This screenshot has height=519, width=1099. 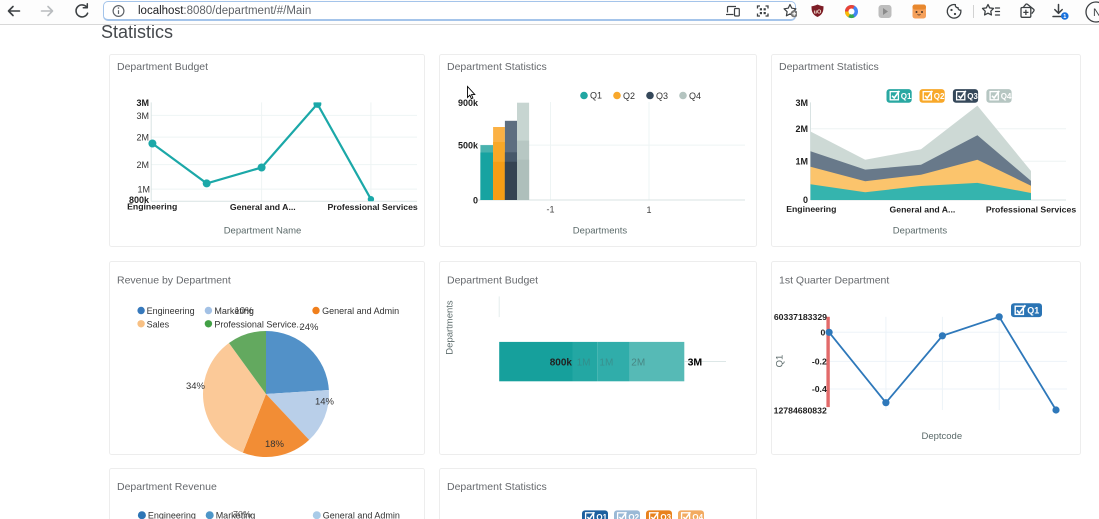 What do you see at coordinates (550, 210) in the screenshot?
I see `svg-text: -1` at bounding box center [550, 210].